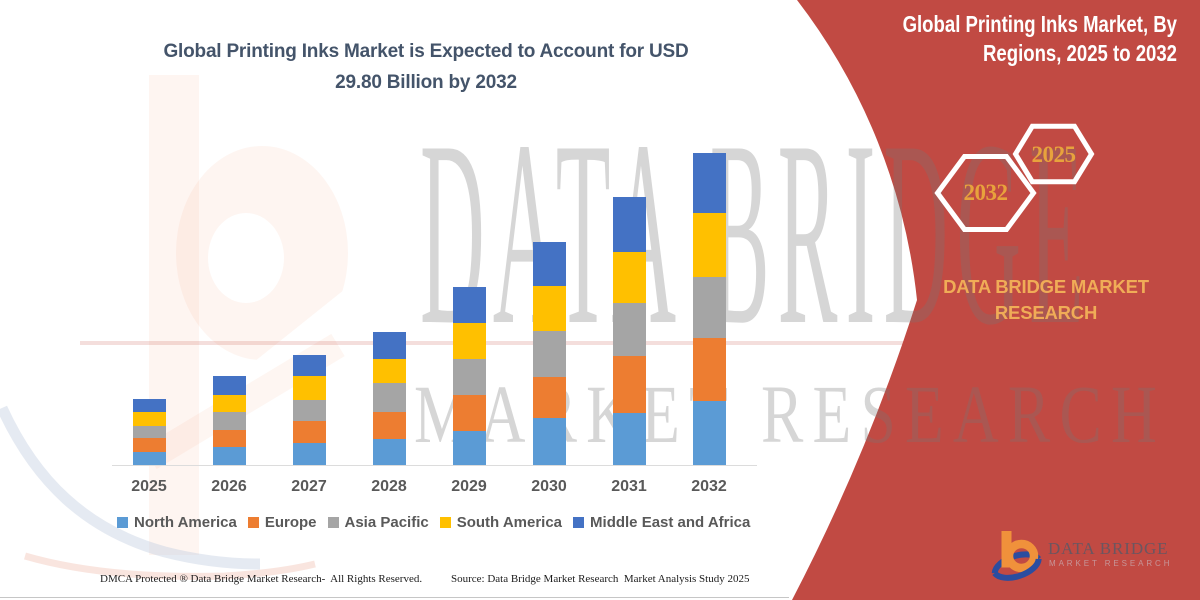  Describe the element at coordinates (469, 486) in the screenshot. I see `x-axis-label-2029: 2029` at that location.